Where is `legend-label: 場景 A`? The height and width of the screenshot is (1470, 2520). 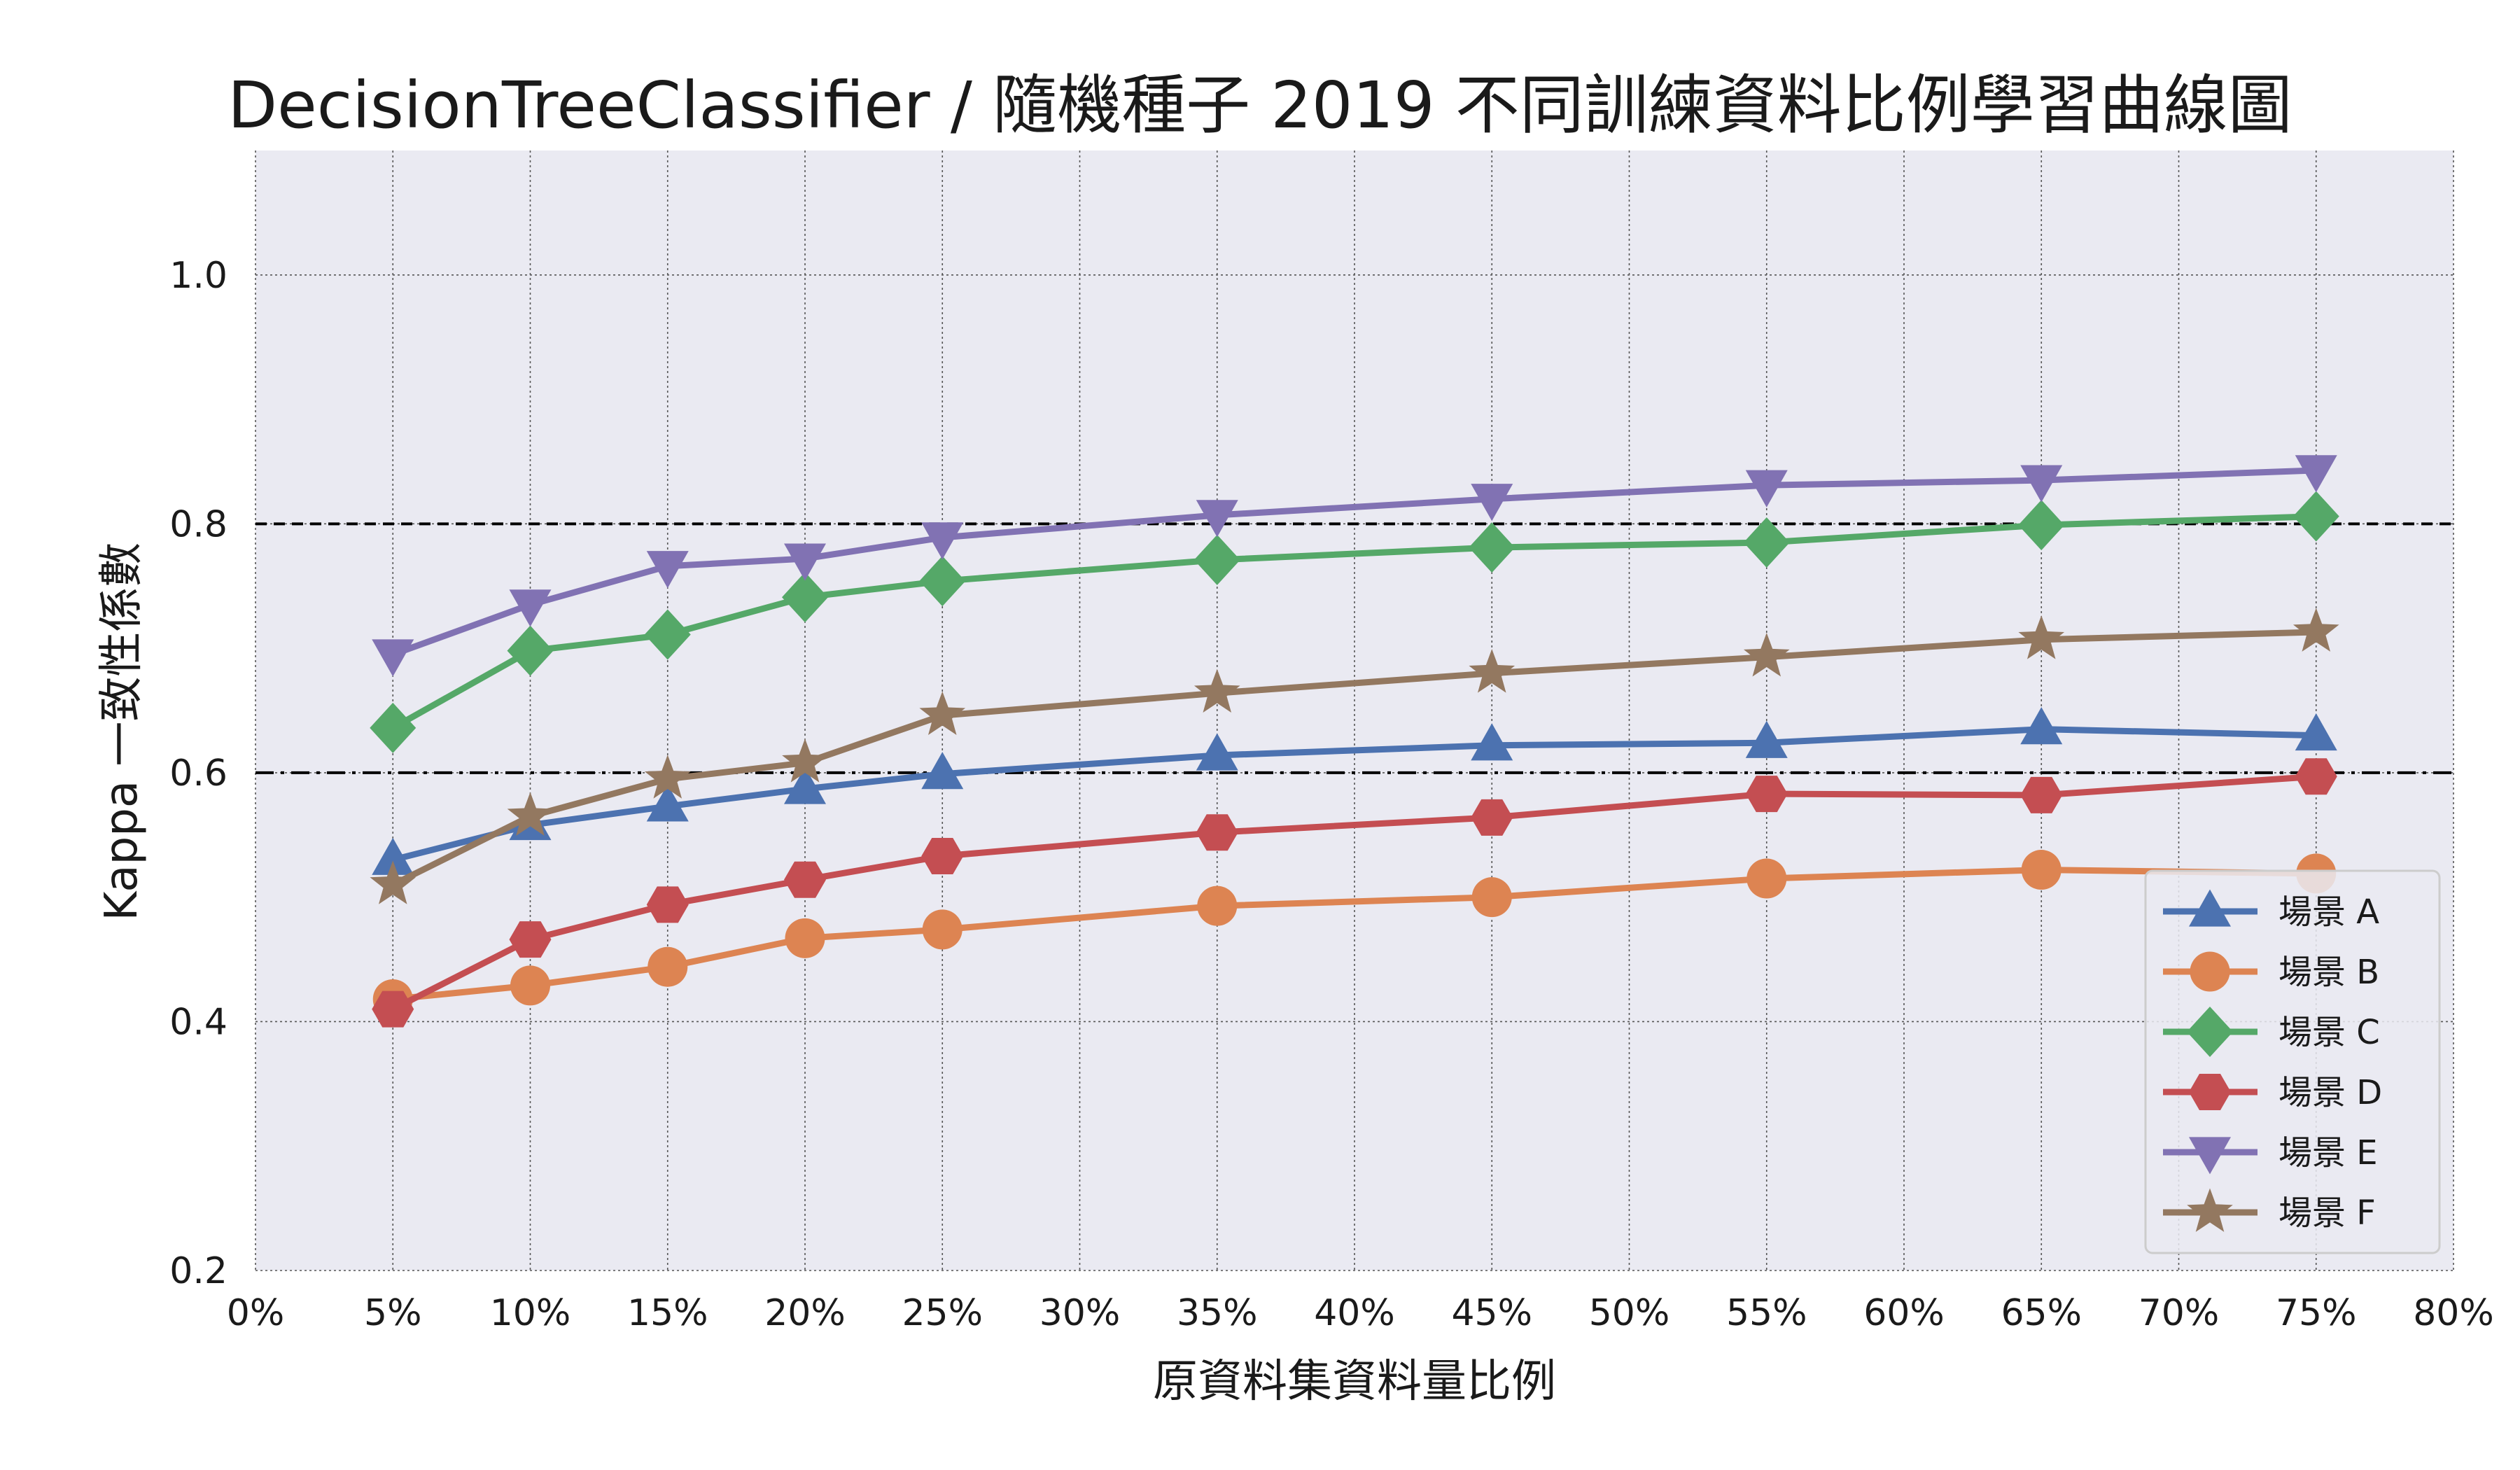
legend-label: 場景 A is located at coordinates (2328, 912).